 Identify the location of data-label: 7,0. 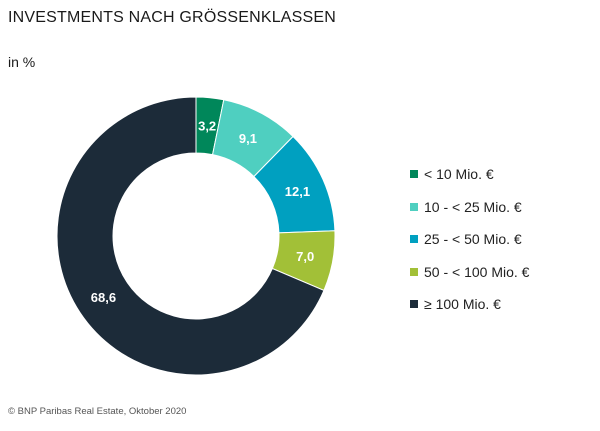
(305, 256).